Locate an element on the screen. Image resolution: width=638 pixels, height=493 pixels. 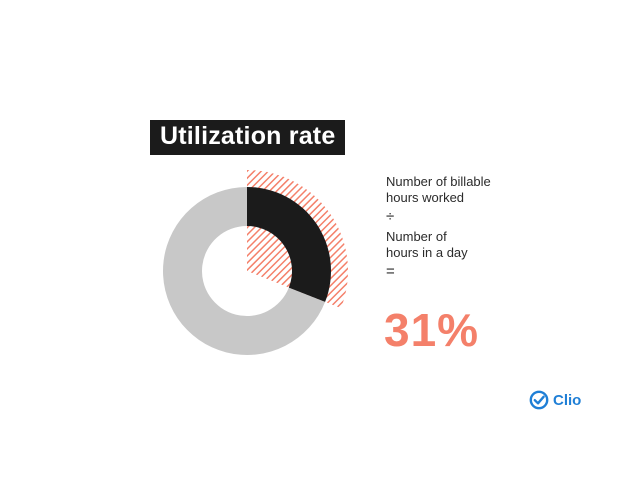
donut-slice-billable is located at coordinates (289, 244).